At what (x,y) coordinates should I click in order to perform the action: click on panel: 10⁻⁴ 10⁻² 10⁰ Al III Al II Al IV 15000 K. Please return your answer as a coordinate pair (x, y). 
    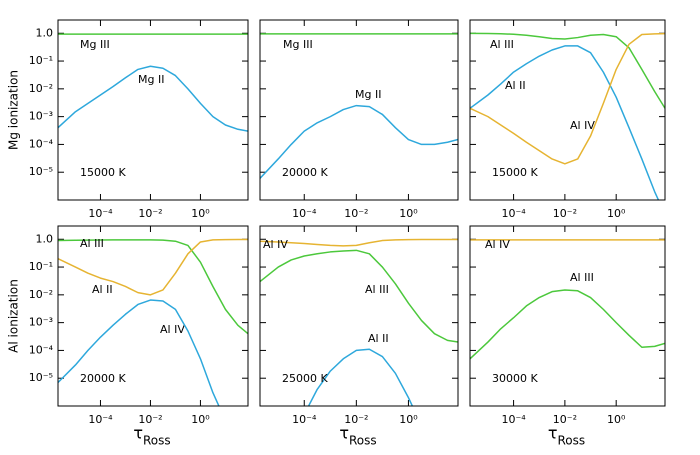
    Looking at the image, I should click on (567, 119).